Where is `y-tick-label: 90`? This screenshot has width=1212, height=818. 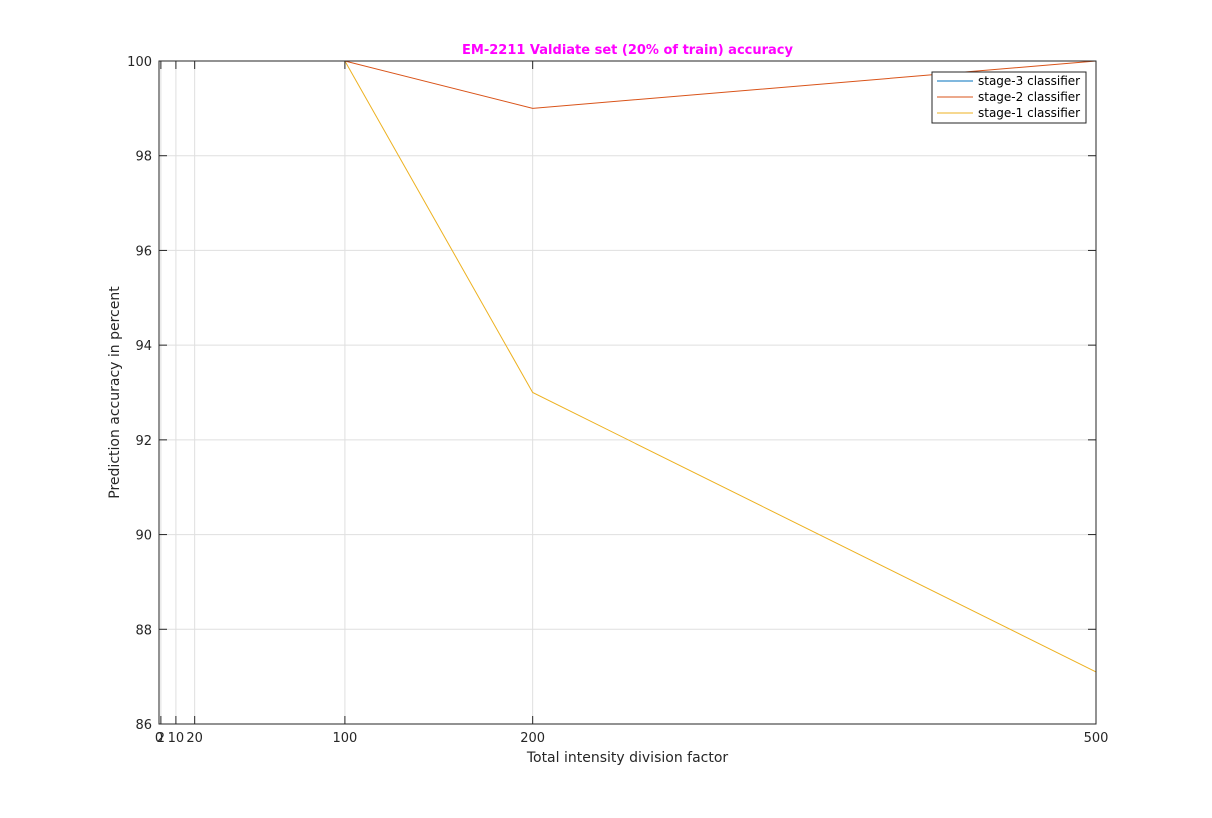
y-tick-label: 90 is located at coordinates (143, 536).